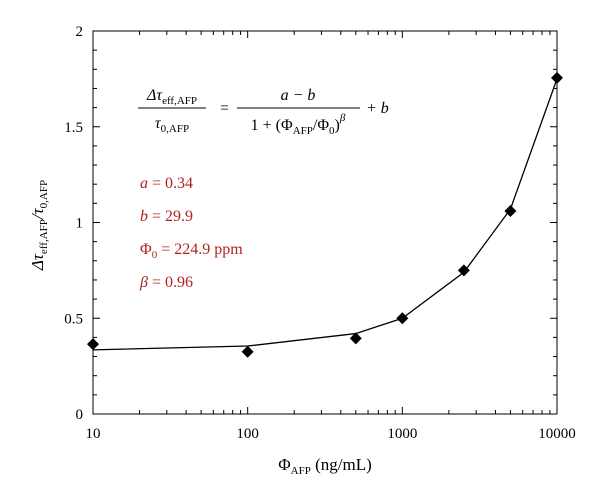  I want to click on param-phi0: Φ0 = 224.9 ppm, so click(191, 251).